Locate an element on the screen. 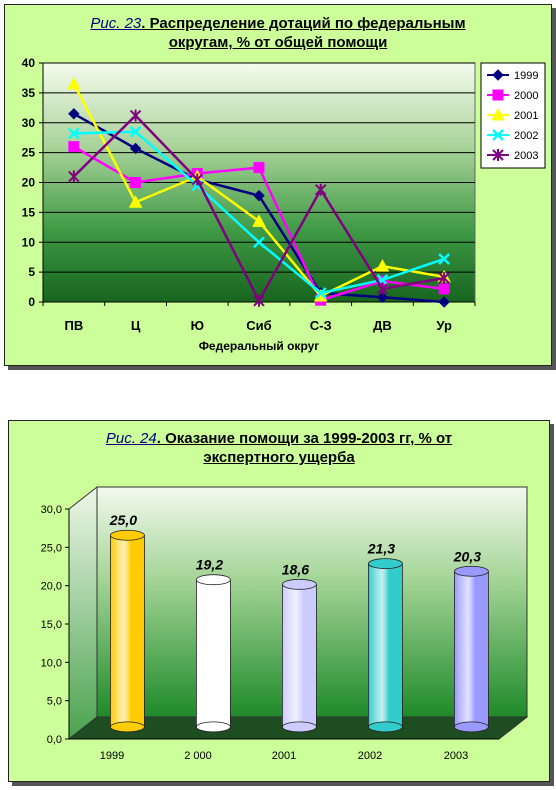  y-tick-label: 15 is located at coordinates (29, 212).